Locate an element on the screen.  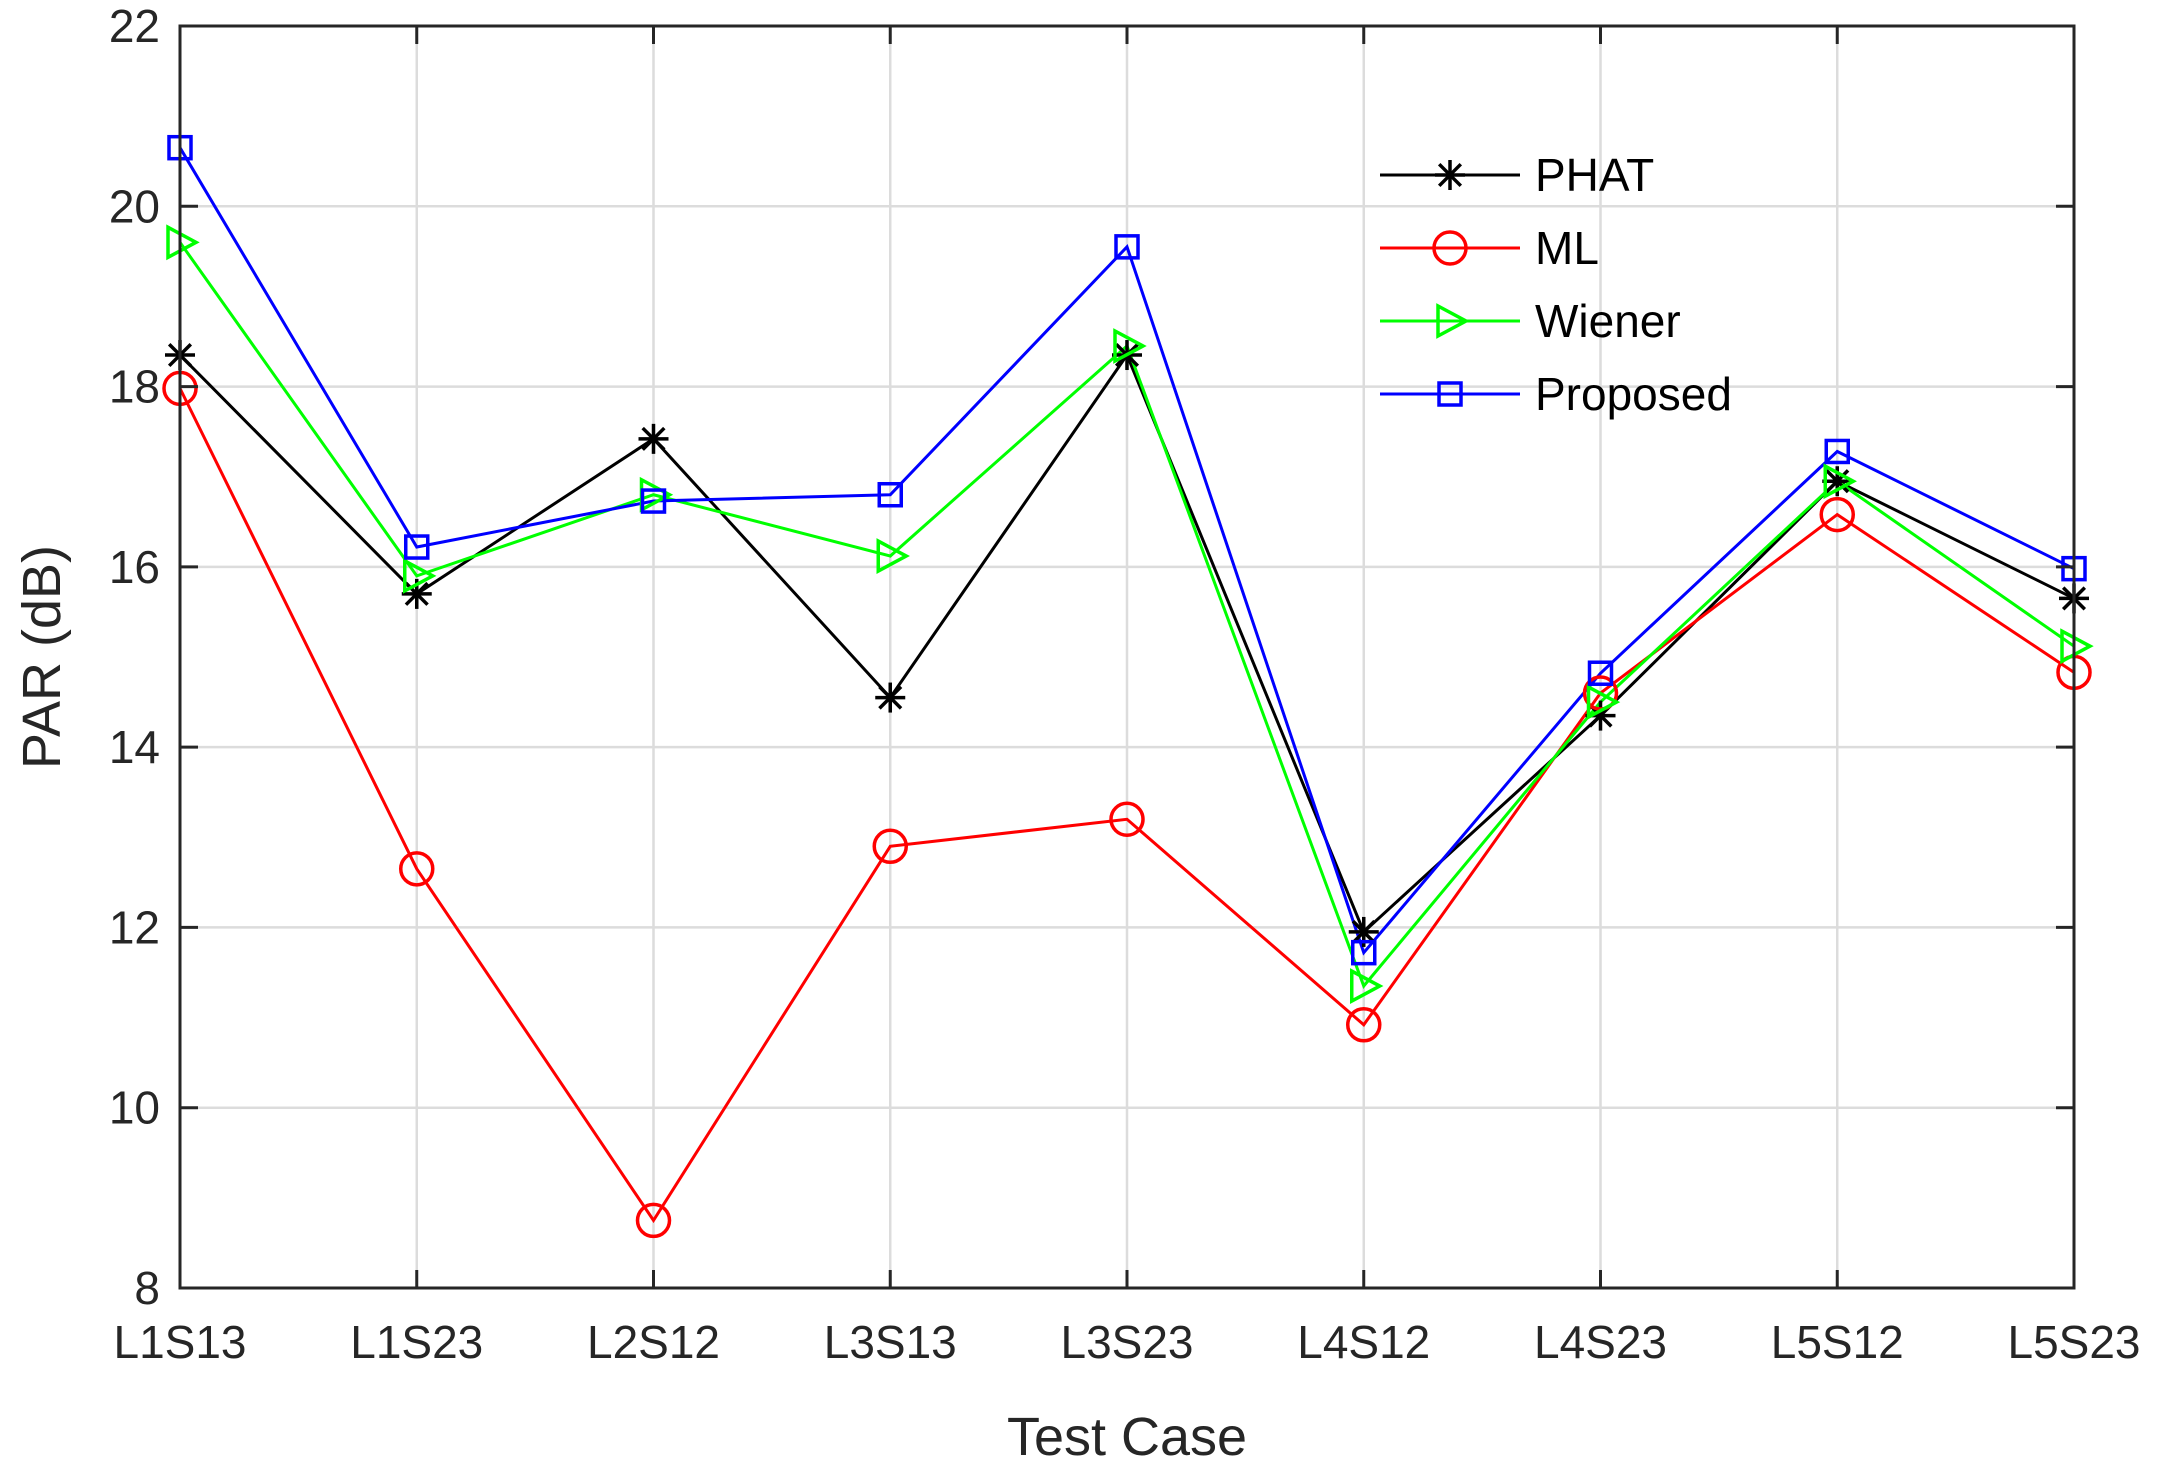
legend-marker-phat is located at coordinates (1450, 175).